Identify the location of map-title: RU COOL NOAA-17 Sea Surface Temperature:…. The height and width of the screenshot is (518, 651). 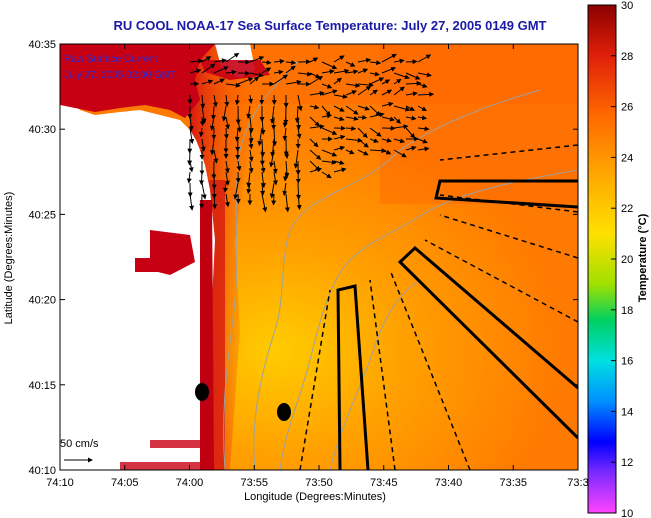
(329, 25).